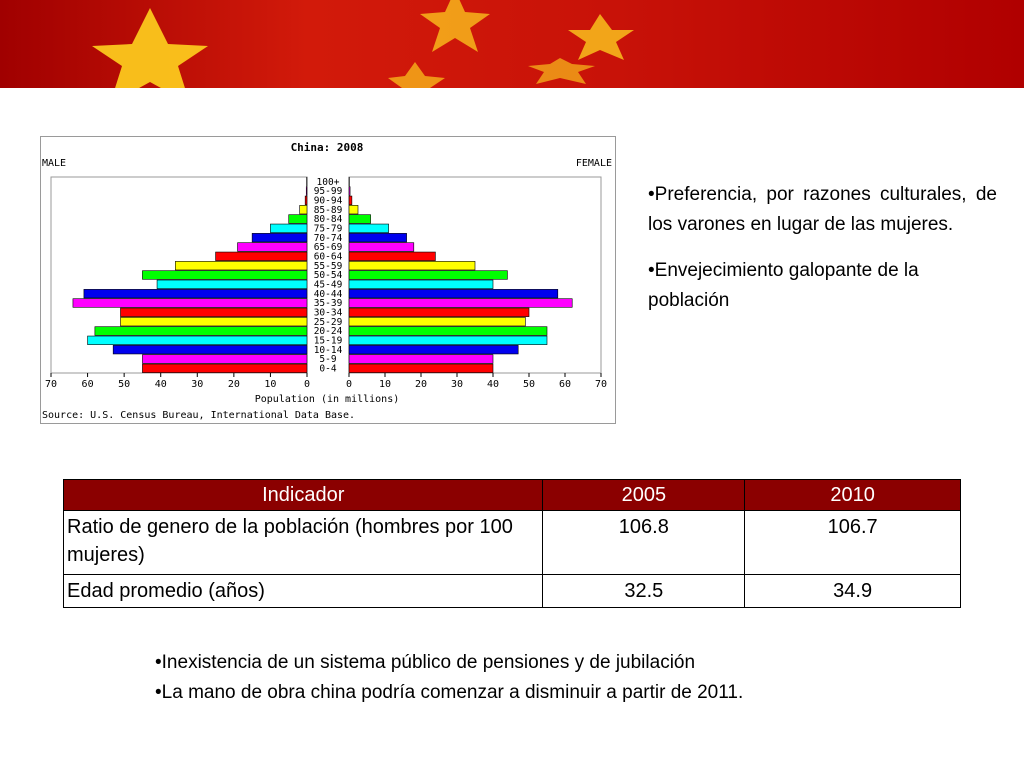 The image size is (1024, 768). Describe the element at coordinates (328, 294) in the screenshot. I see `age-group-label: 40-44` at that location.